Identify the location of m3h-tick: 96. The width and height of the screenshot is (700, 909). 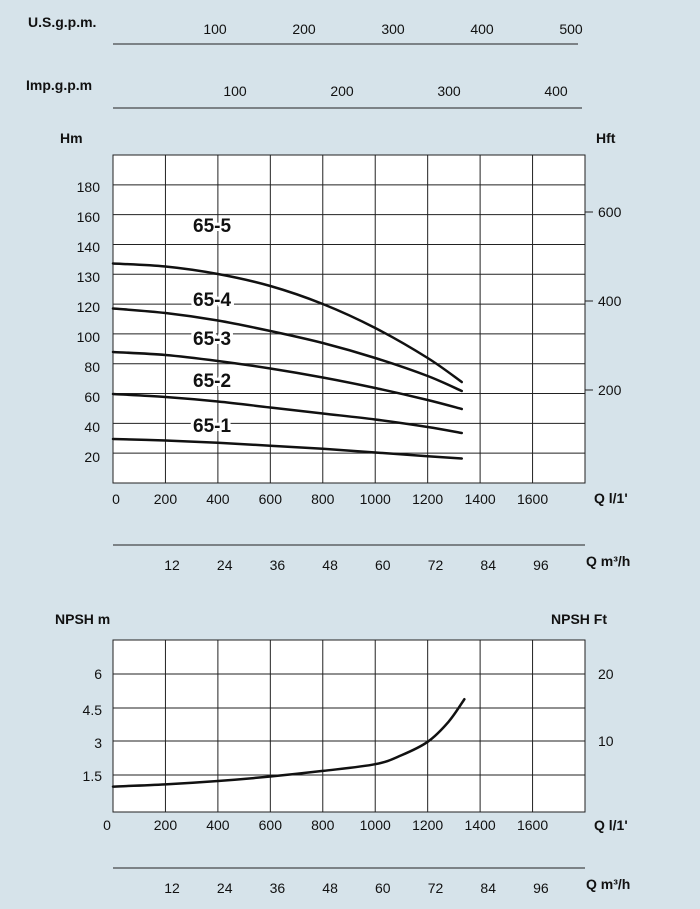
(541, 565).